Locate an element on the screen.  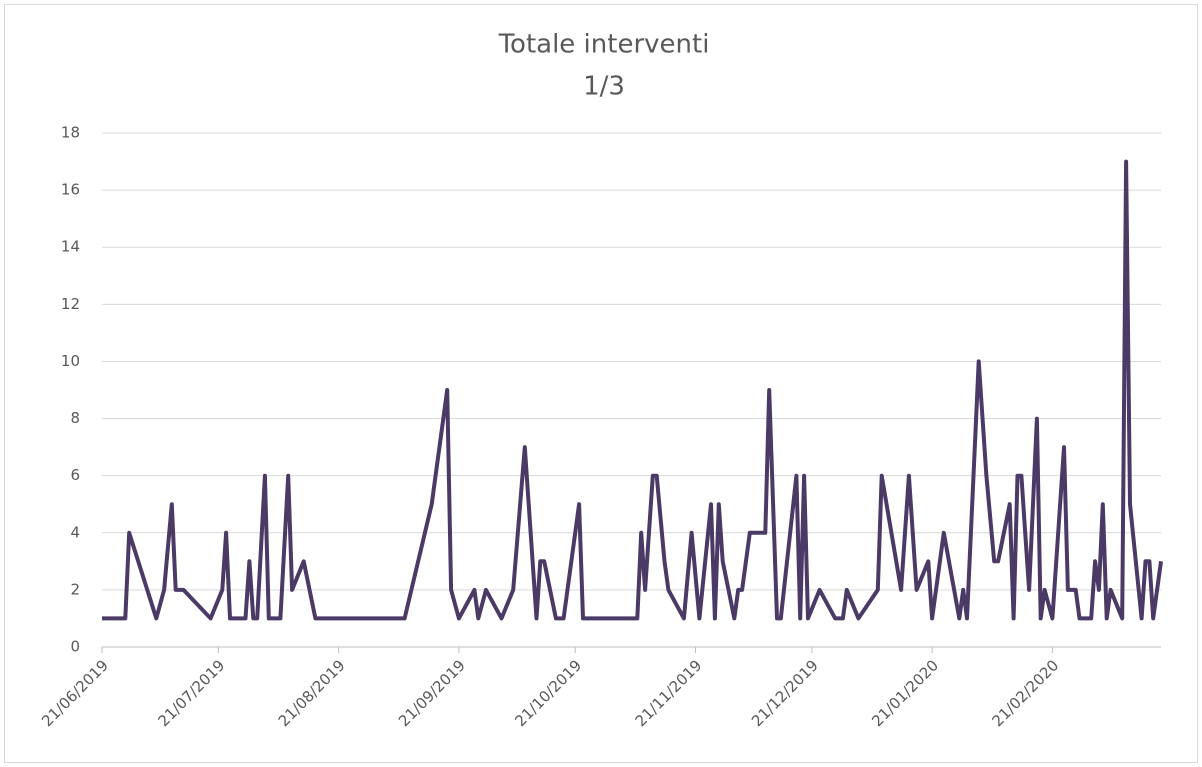
y-tick-label: 0 is located at coordinates (75, 647).